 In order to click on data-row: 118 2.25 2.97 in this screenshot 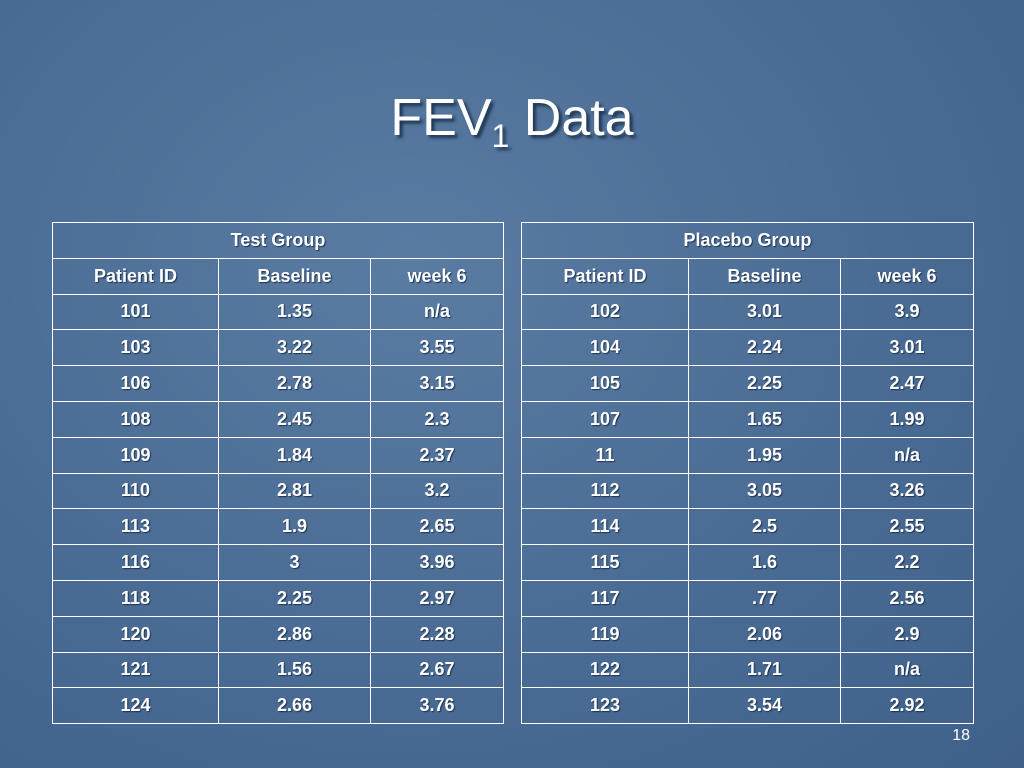, I will do `click(278, 598)`.